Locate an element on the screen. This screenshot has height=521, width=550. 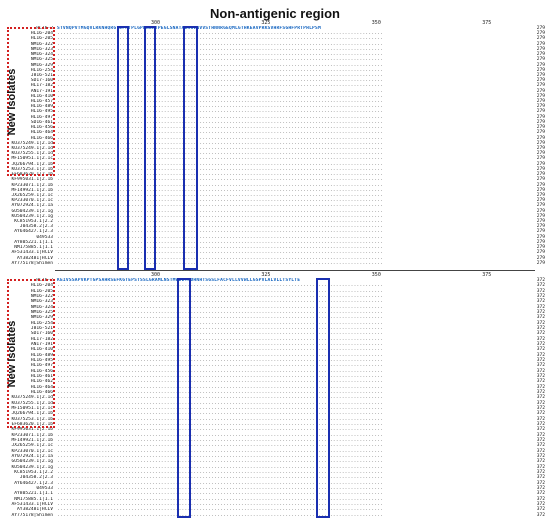
sequence-name: HL16-457 is located at coordinates (41, 102).